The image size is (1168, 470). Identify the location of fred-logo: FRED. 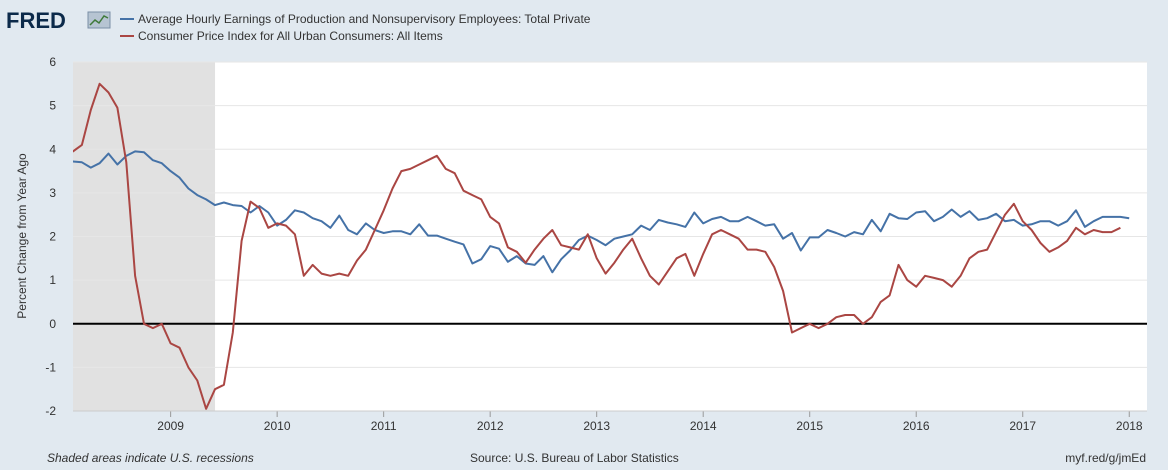
(36, 20).